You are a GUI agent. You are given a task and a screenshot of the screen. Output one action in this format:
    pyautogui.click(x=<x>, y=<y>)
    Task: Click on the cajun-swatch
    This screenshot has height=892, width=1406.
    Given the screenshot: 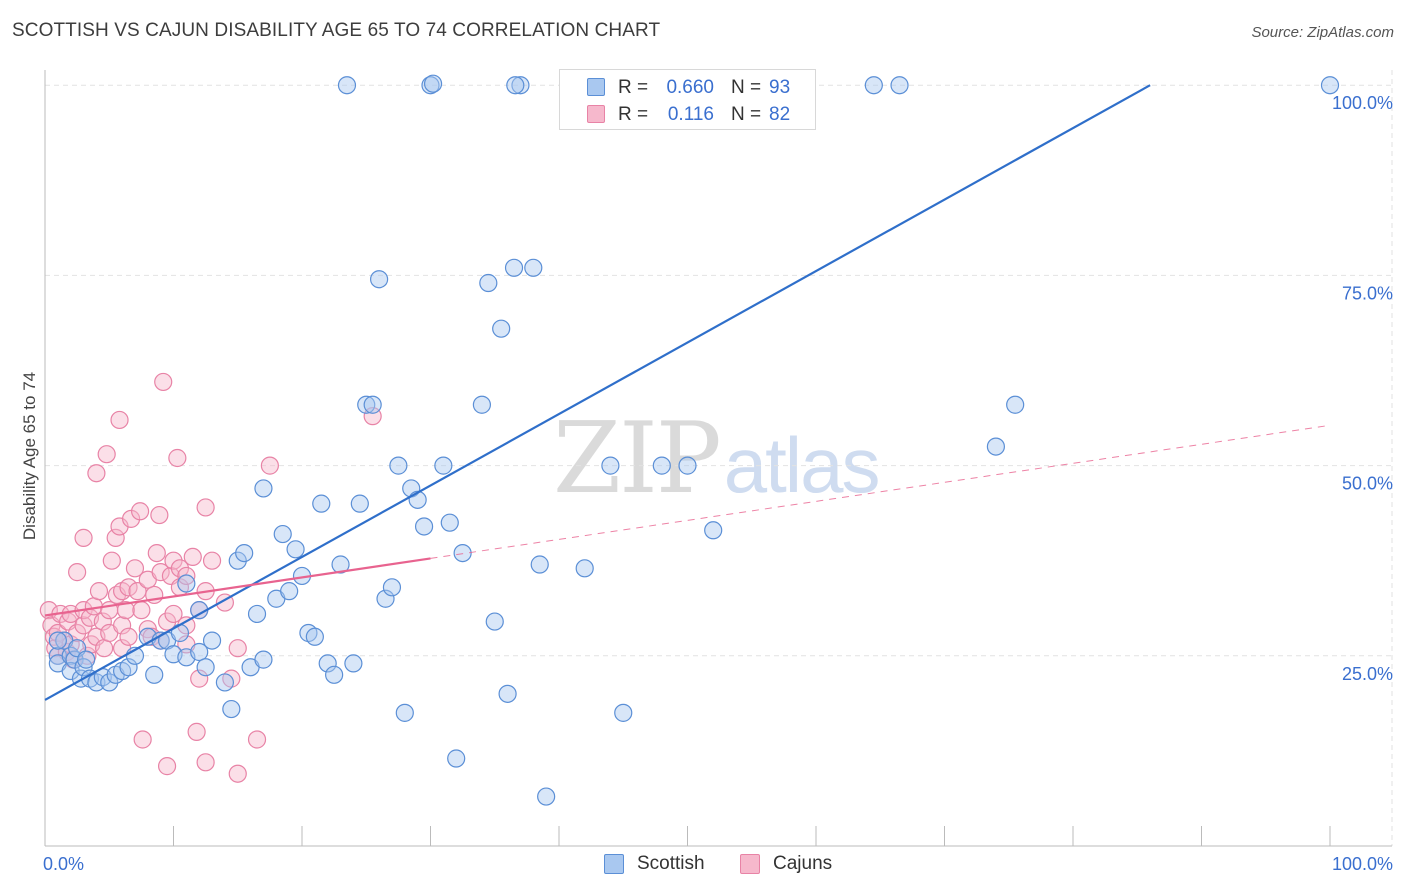 What is the action you would take?
    pyautogui.click(x=596, y=114)
    